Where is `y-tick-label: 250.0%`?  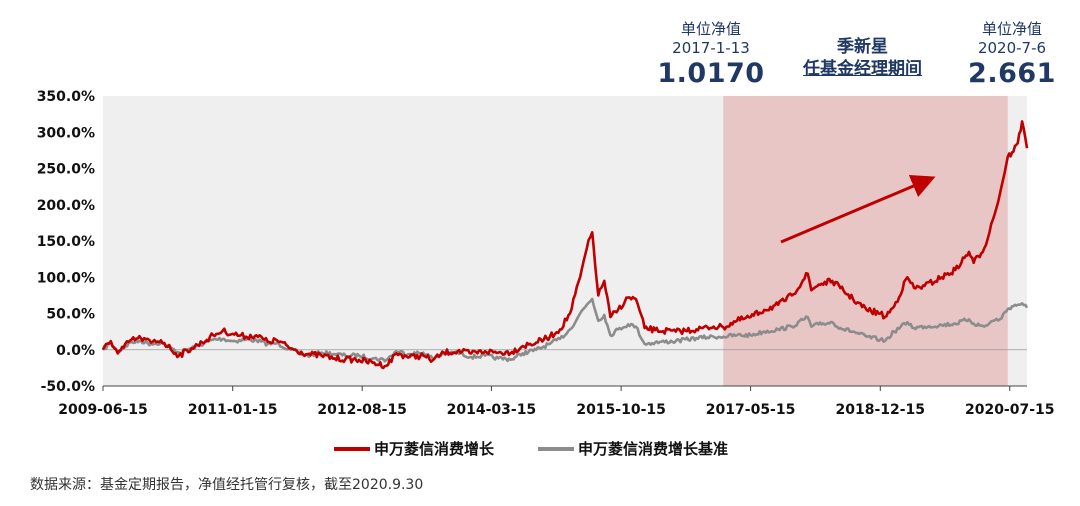 y-tick-label: 250.0% is located at coordinates (66, 170).